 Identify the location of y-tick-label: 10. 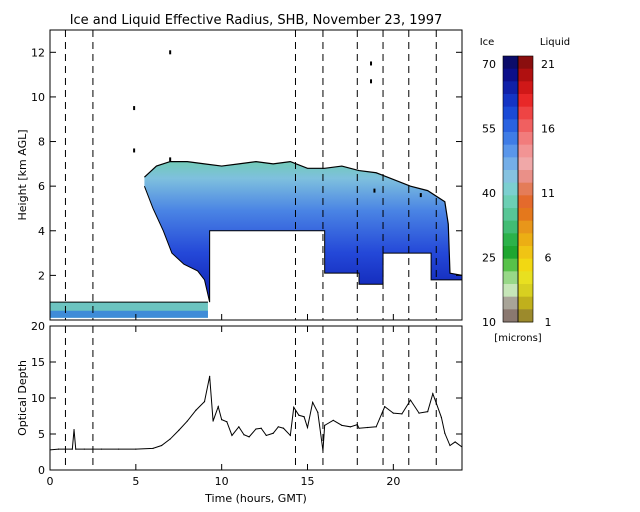
(38, 398).